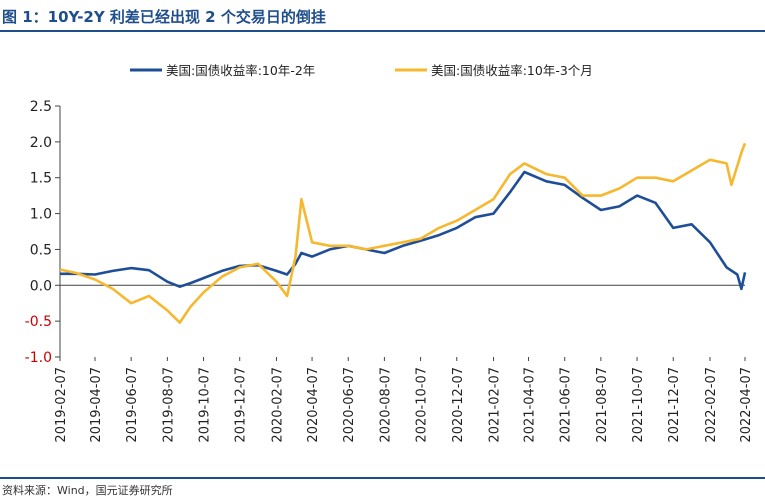  I want to click on y-tick-label: 1.5, so click(41, 179).